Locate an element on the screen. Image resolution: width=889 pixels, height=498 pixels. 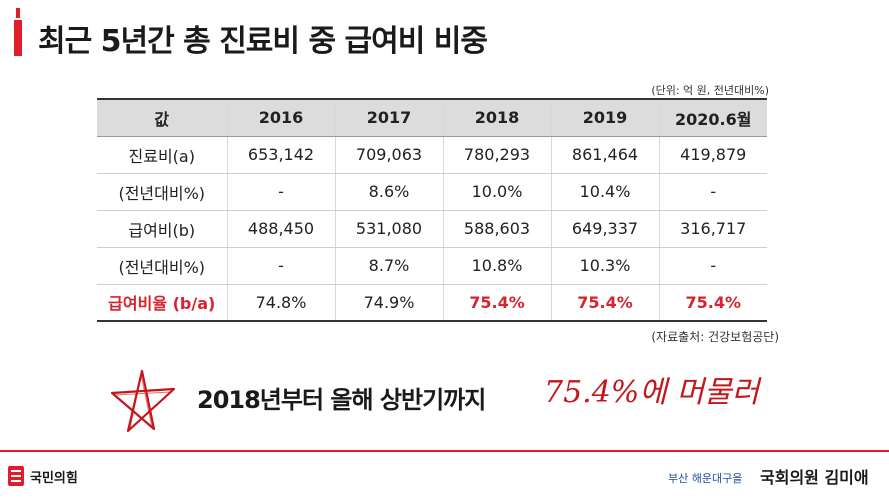
footer-member-name: 국회의원 김미애 is located at coordinates (814, 477).